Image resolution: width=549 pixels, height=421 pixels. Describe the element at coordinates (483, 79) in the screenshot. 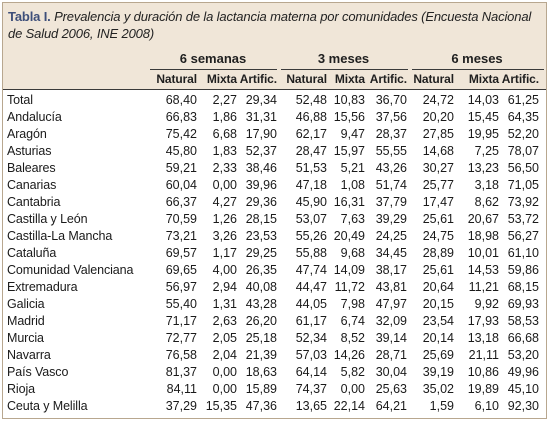

I see `subheader-mixta: Mixta` at that location.